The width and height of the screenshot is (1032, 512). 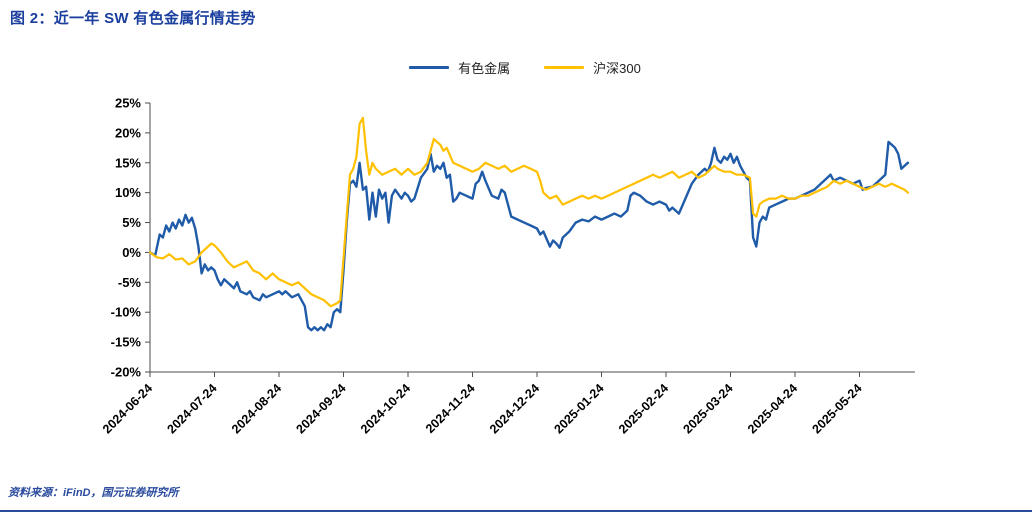 What do you see at coordinates (126, 312) in the screenshot?
I see `y-tick-label: -10%` at bounding box center [126, 312].